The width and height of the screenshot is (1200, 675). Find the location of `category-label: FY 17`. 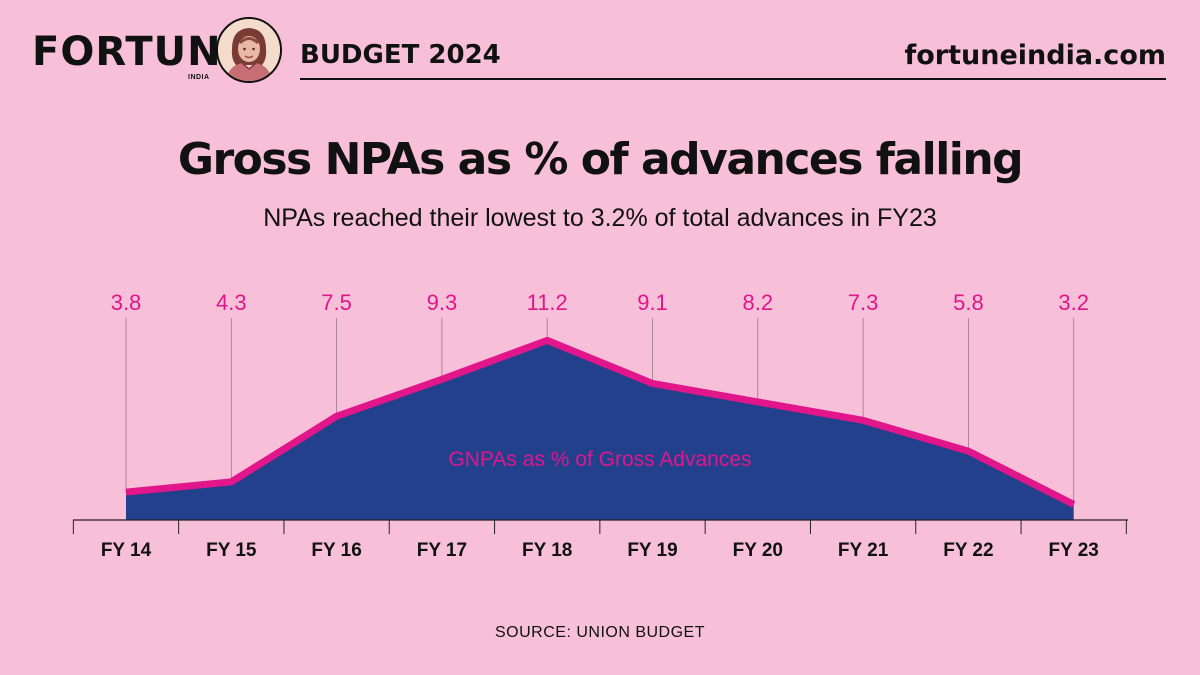

category-label: FY 17 is located at coordinates (442, 550).